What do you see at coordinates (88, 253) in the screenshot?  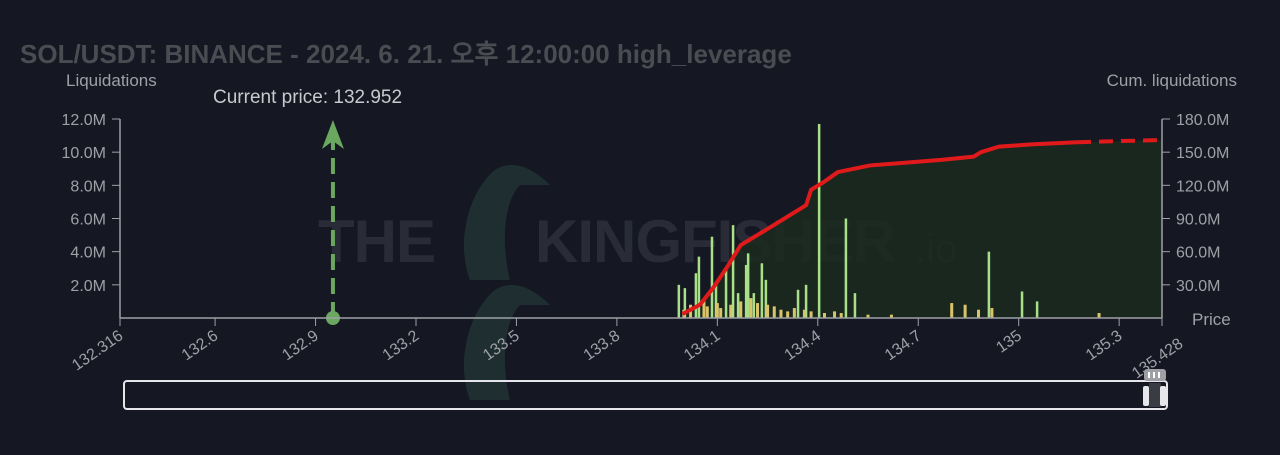 I see `y-tick-label: 4.0M` at bounding box center [88, 253].